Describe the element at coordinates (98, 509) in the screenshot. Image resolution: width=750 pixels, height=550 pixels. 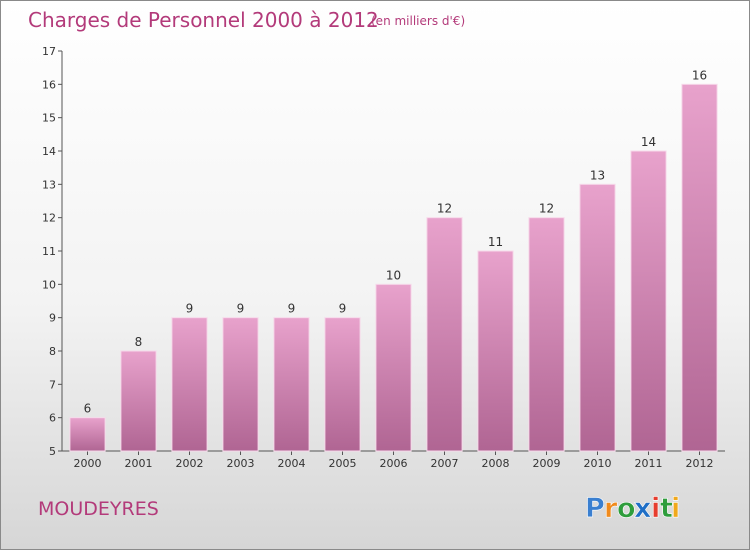
I see `commune-name: MOUDEYRES` at that location.